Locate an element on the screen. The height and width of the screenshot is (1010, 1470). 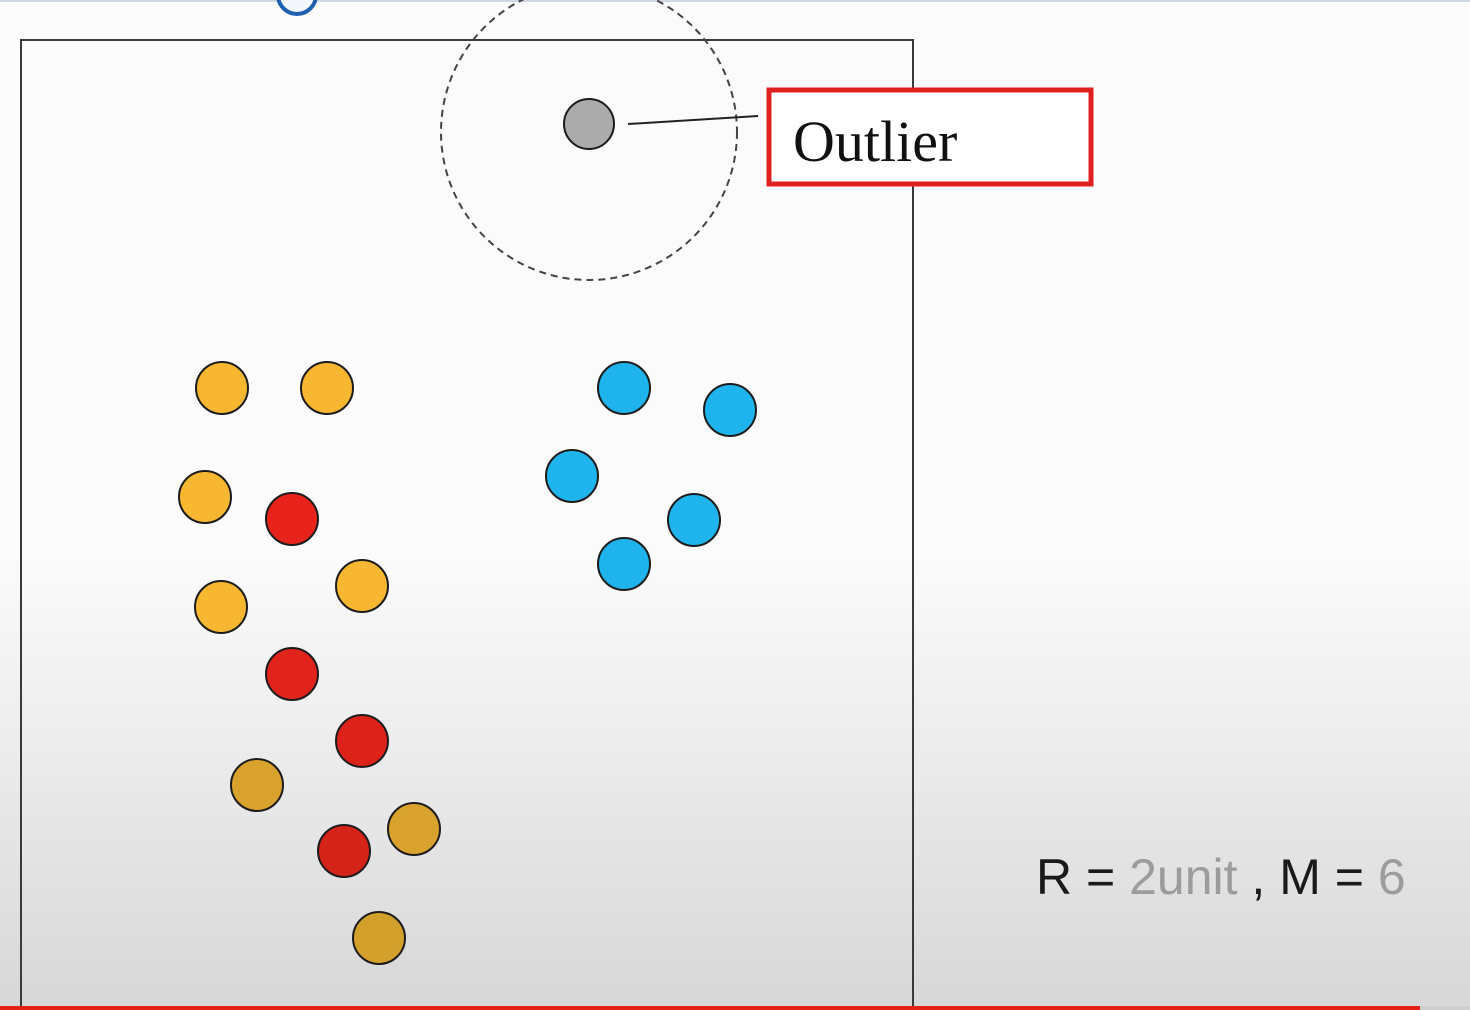
outlier-callout-box is located at coordinates (930, 137).